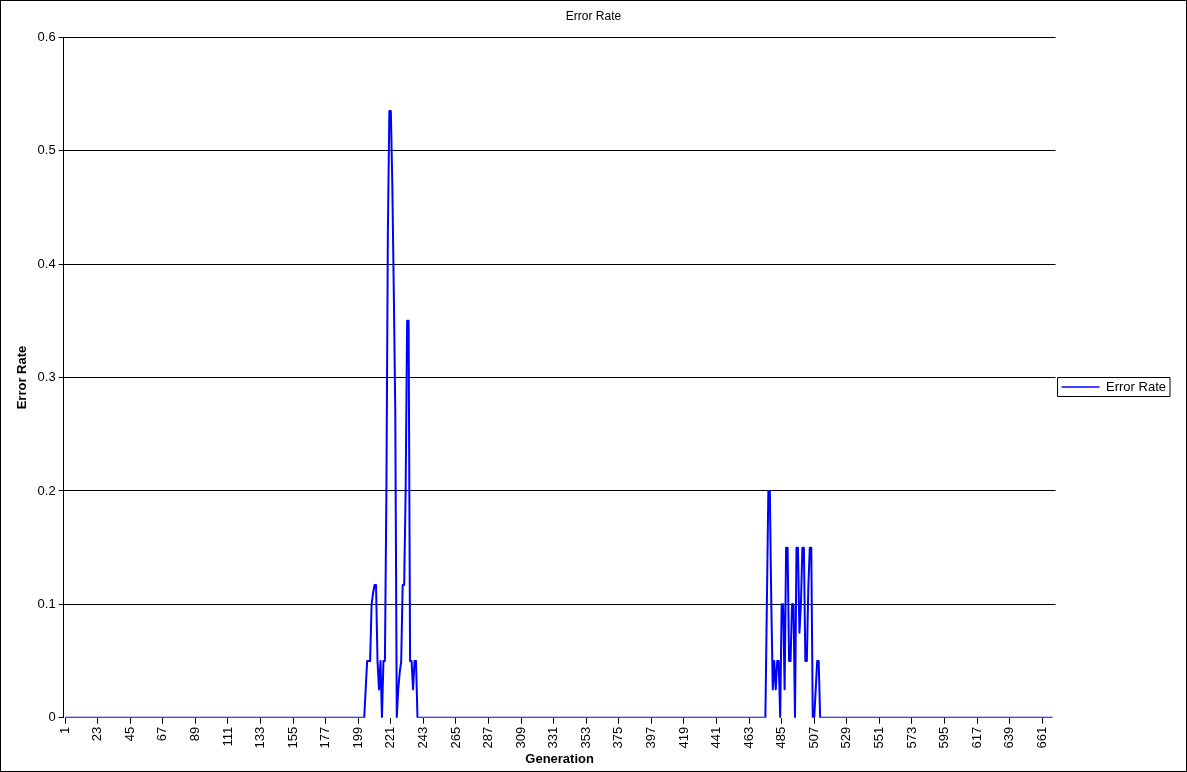 This screenshot has width=1187, height=772. What do you see at coordinates (618, 737) in the screenshot?
I see `x-tick-label: 375` at bounding box center [618, 737].